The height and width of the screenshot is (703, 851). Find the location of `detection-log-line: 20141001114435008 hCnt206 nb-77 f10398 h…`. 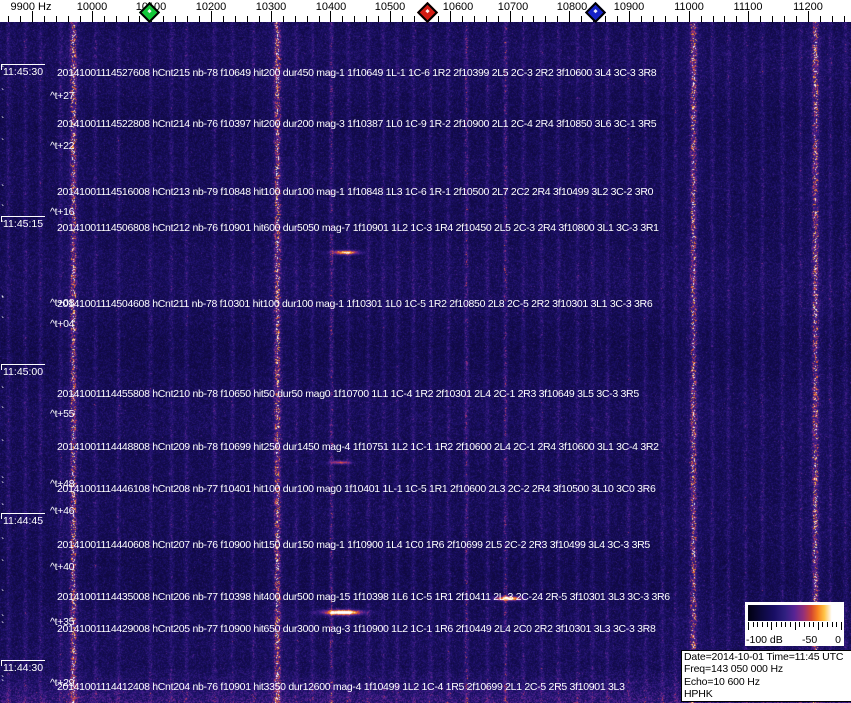

detection-log-line: 20141001114435008 hCnt206 nb-77 f10398 h… is located at coordinates (363, 597).